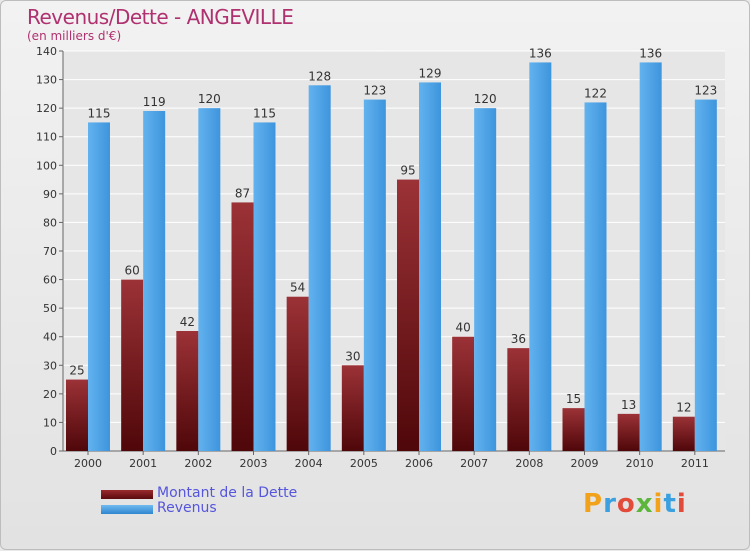 The width and height of the screenshot is (750, 551). I want to click on y-tick-label: 80, so click(50, 222).